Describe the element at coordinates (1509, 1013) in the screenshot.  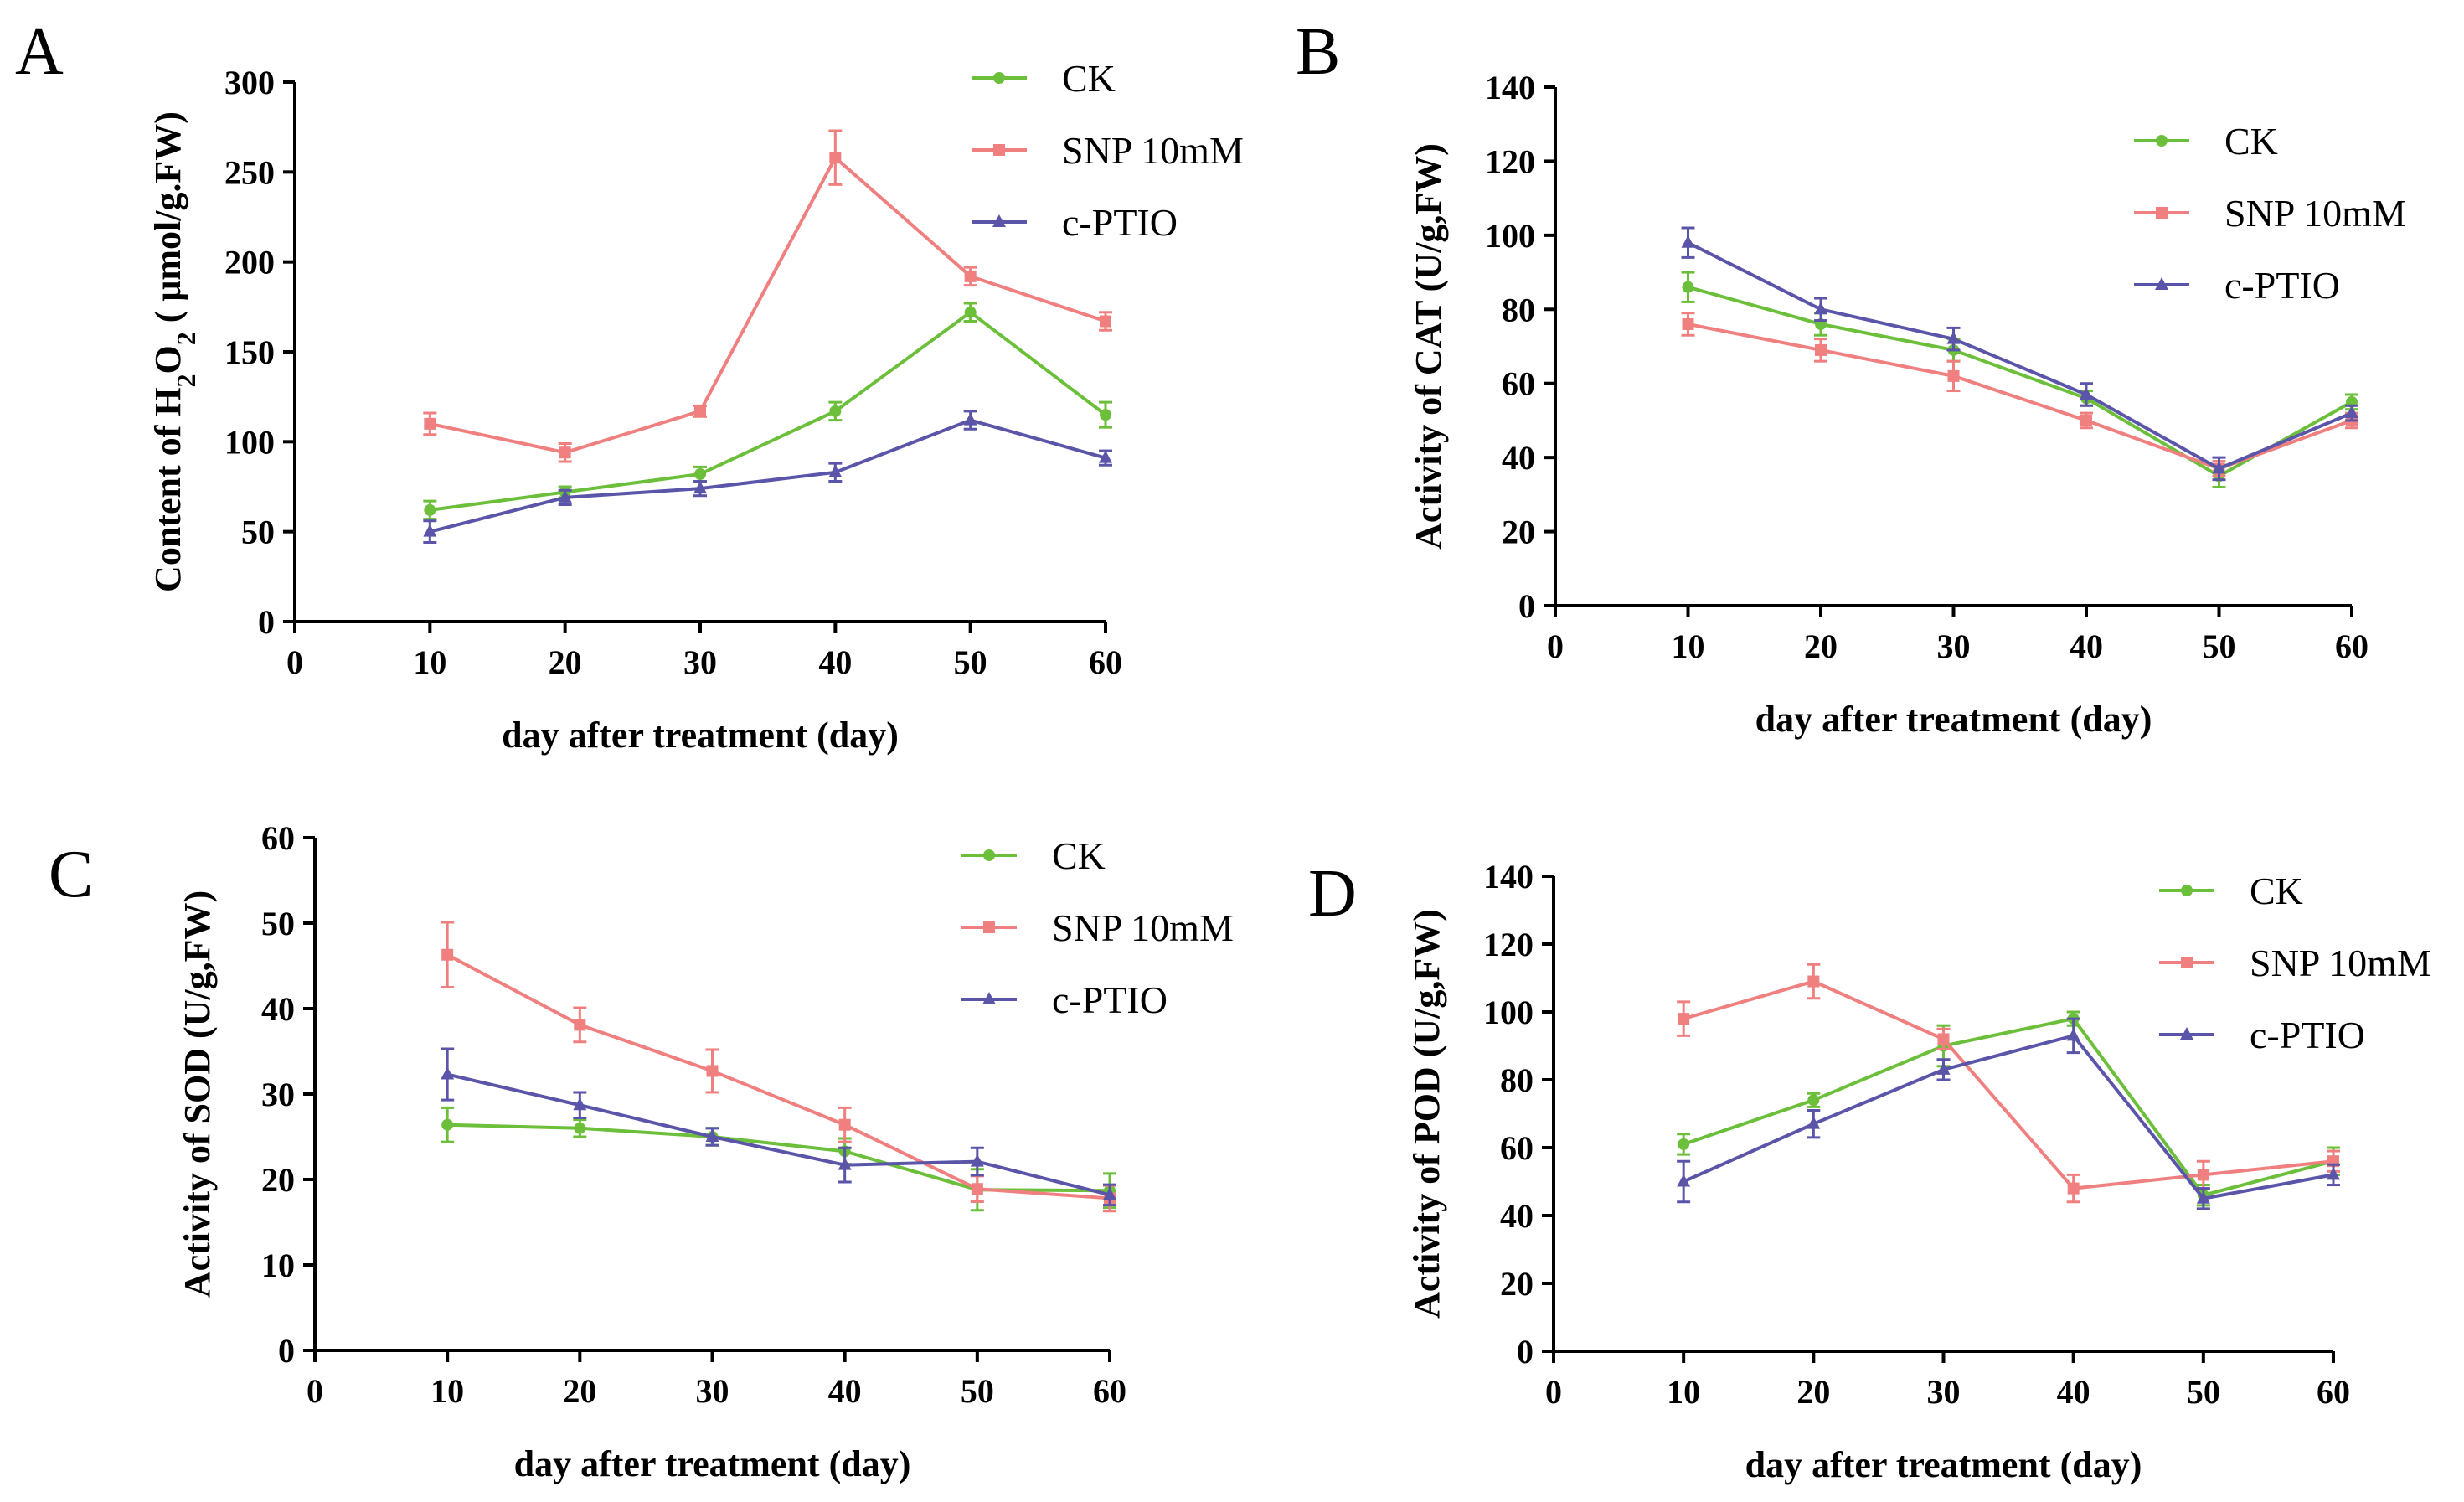
I see `panel-d-y-tick-label: 100` at that location.